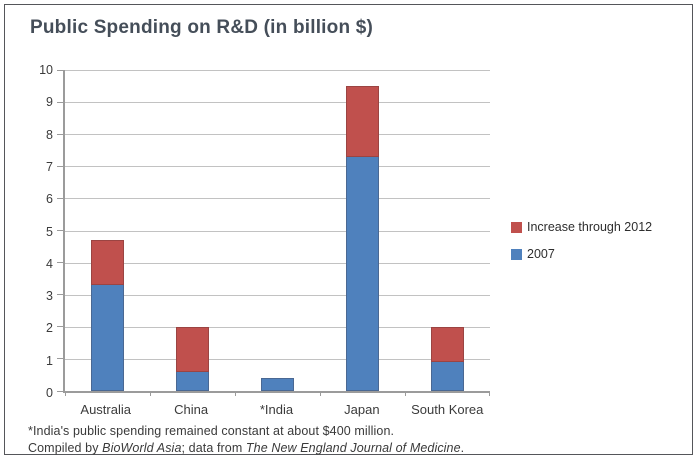 The width and height of the screenshot is (700, 469). What do you see at coordinates (213, 448) in the screenshot?
I see `footnote-source-segment: ; data from` at bounding box center [213, 448].